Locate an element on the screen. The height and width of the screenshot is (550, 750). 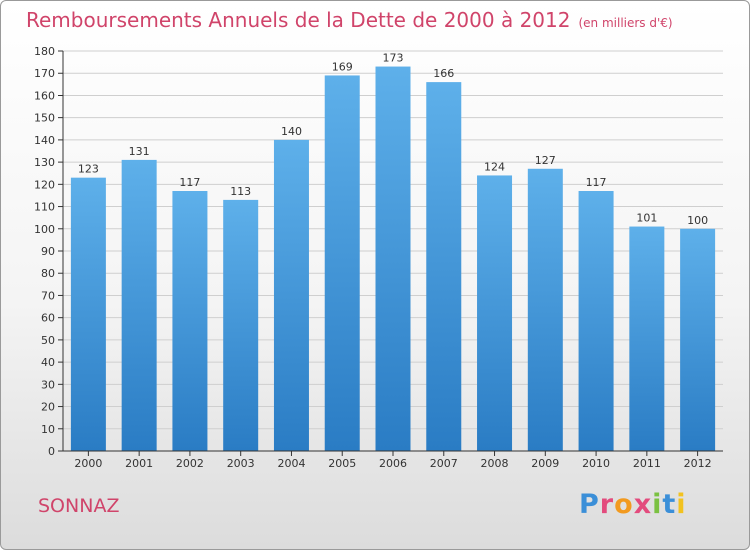
y-tick-label: 80 is located at coordinates (48, 273).